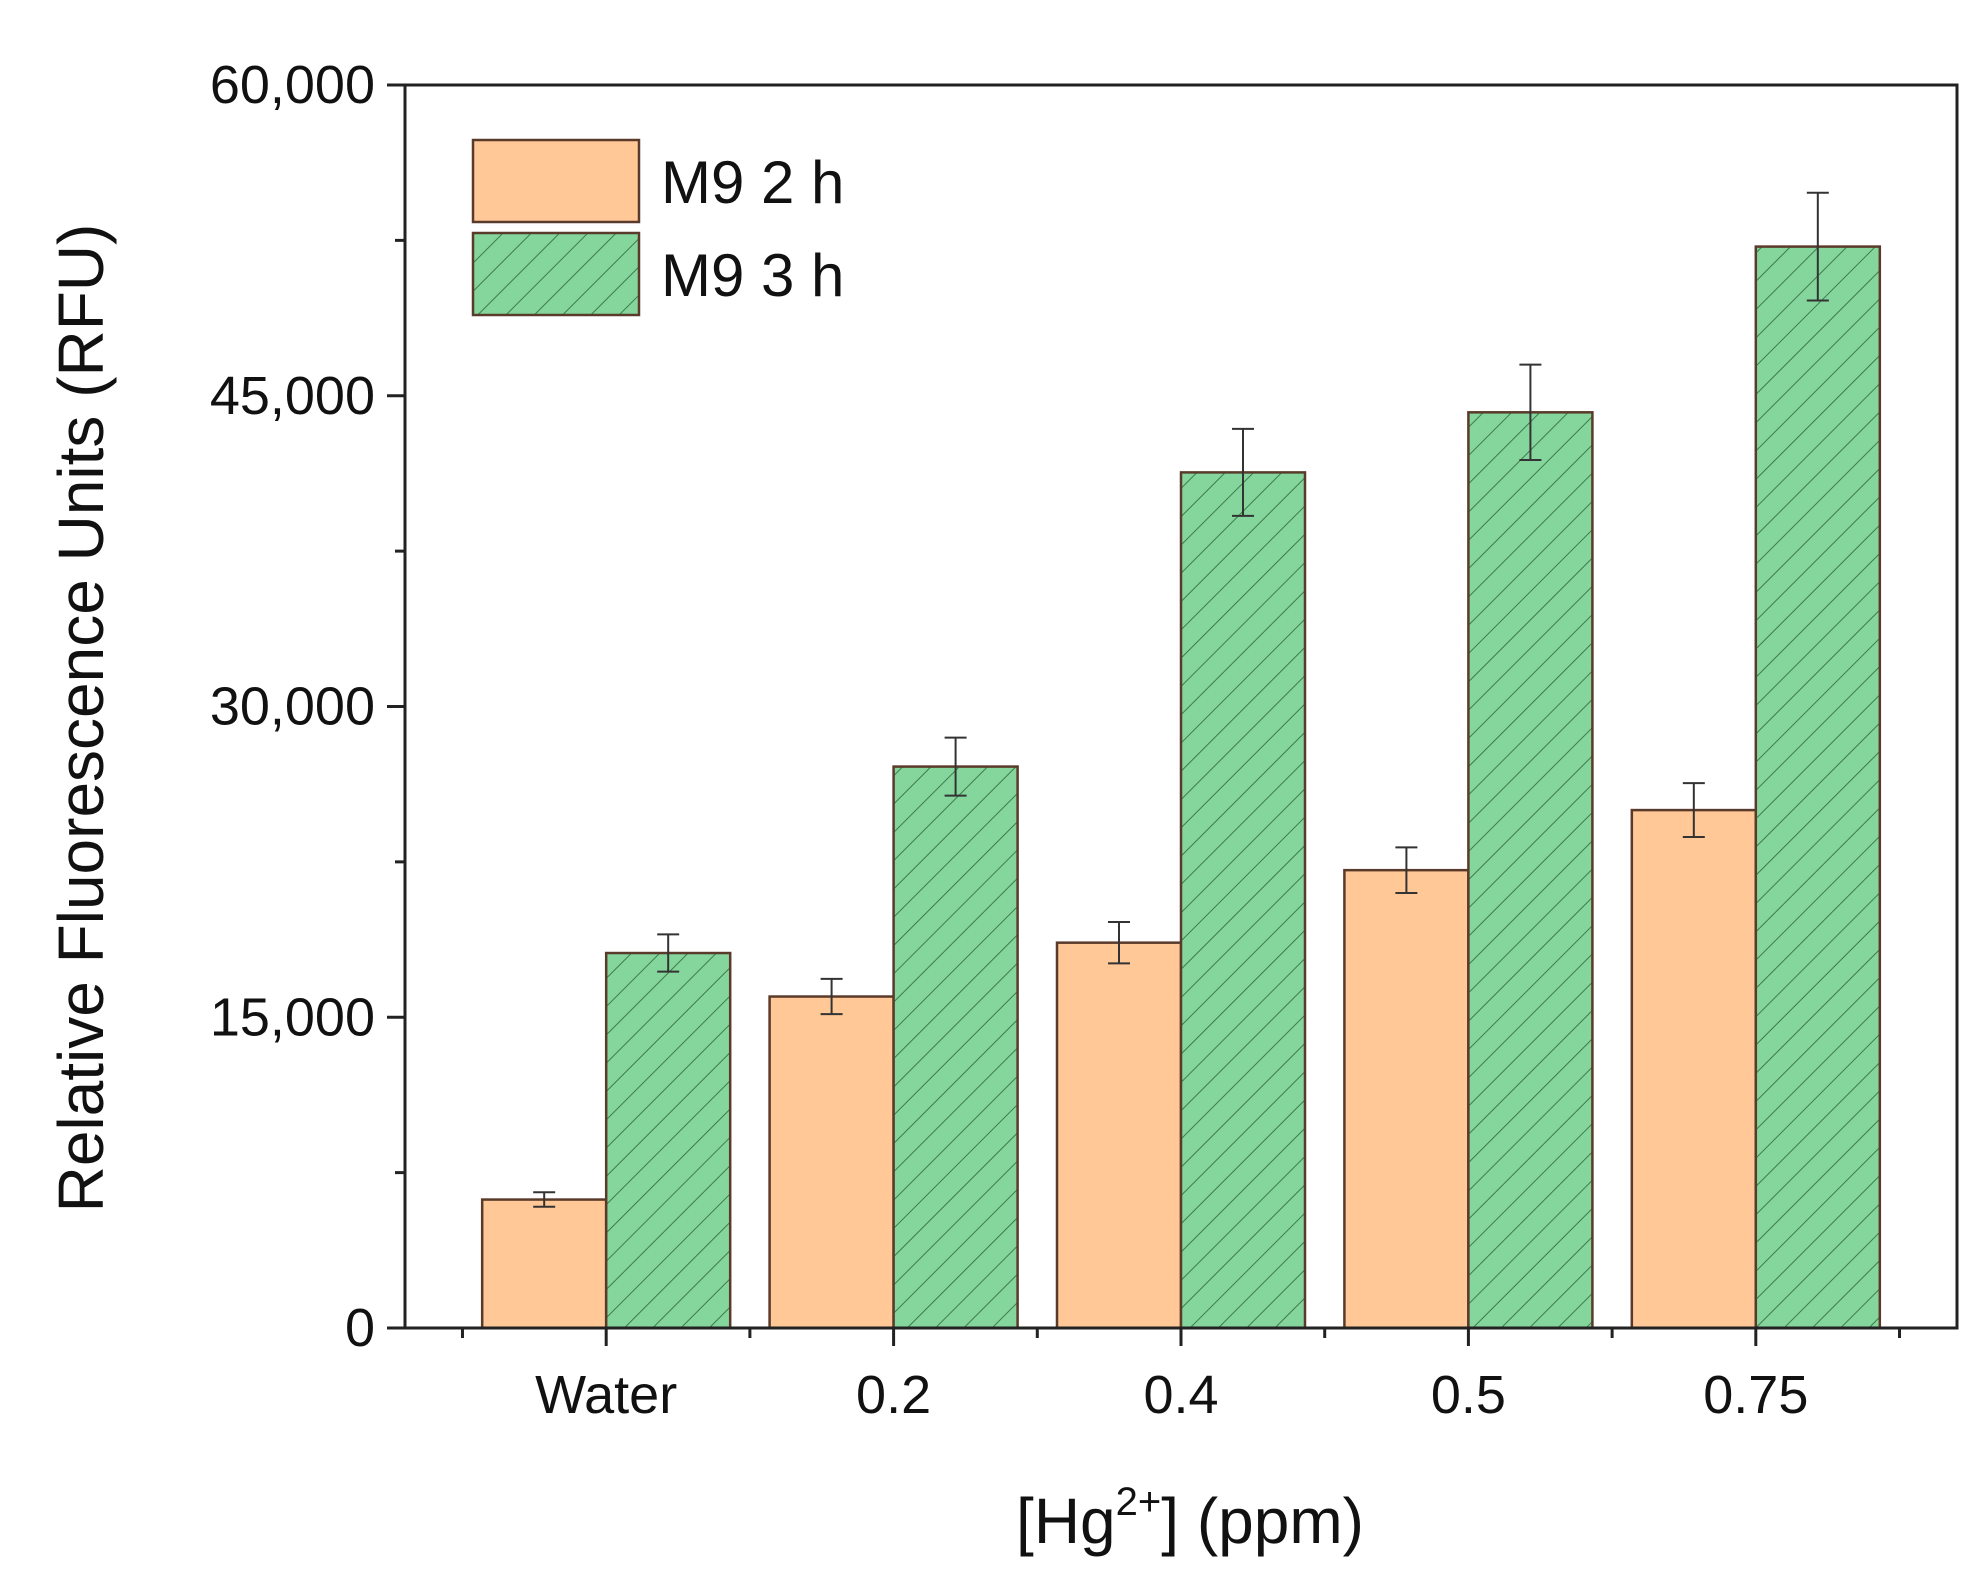 The image size is (1986, 1589). I want to click on legend-swatch-m9-3h, so click(556, 274).